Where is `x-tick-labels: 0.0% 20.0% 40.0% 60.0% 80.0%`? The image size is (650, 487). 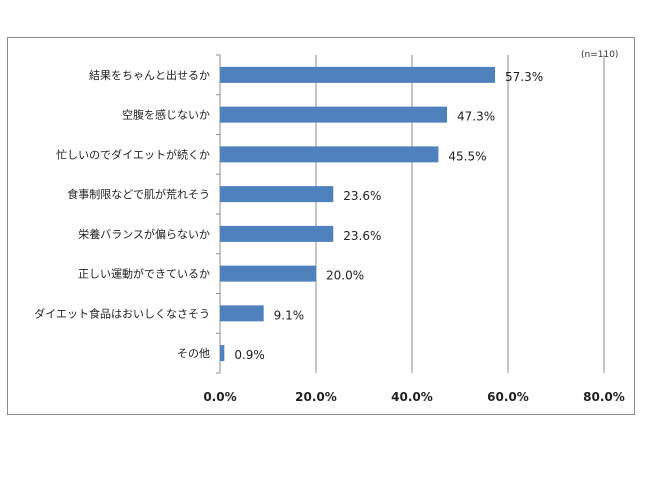
x-tick-labels: 0.0% 20.0% 40.0% 60.0% 80.0% is located at coordinates (413, 397).